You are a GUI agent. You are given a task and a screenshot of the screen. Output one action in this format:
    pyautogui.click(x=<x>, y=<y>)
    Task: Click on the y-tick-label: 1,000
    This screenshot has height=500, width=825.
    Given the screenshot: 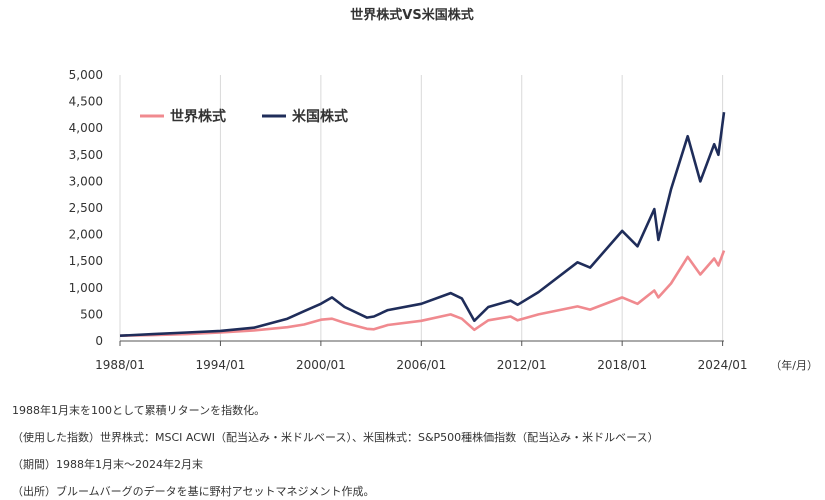 What is the action you would take?
    pyautogui.click(x=86, y=288)
    